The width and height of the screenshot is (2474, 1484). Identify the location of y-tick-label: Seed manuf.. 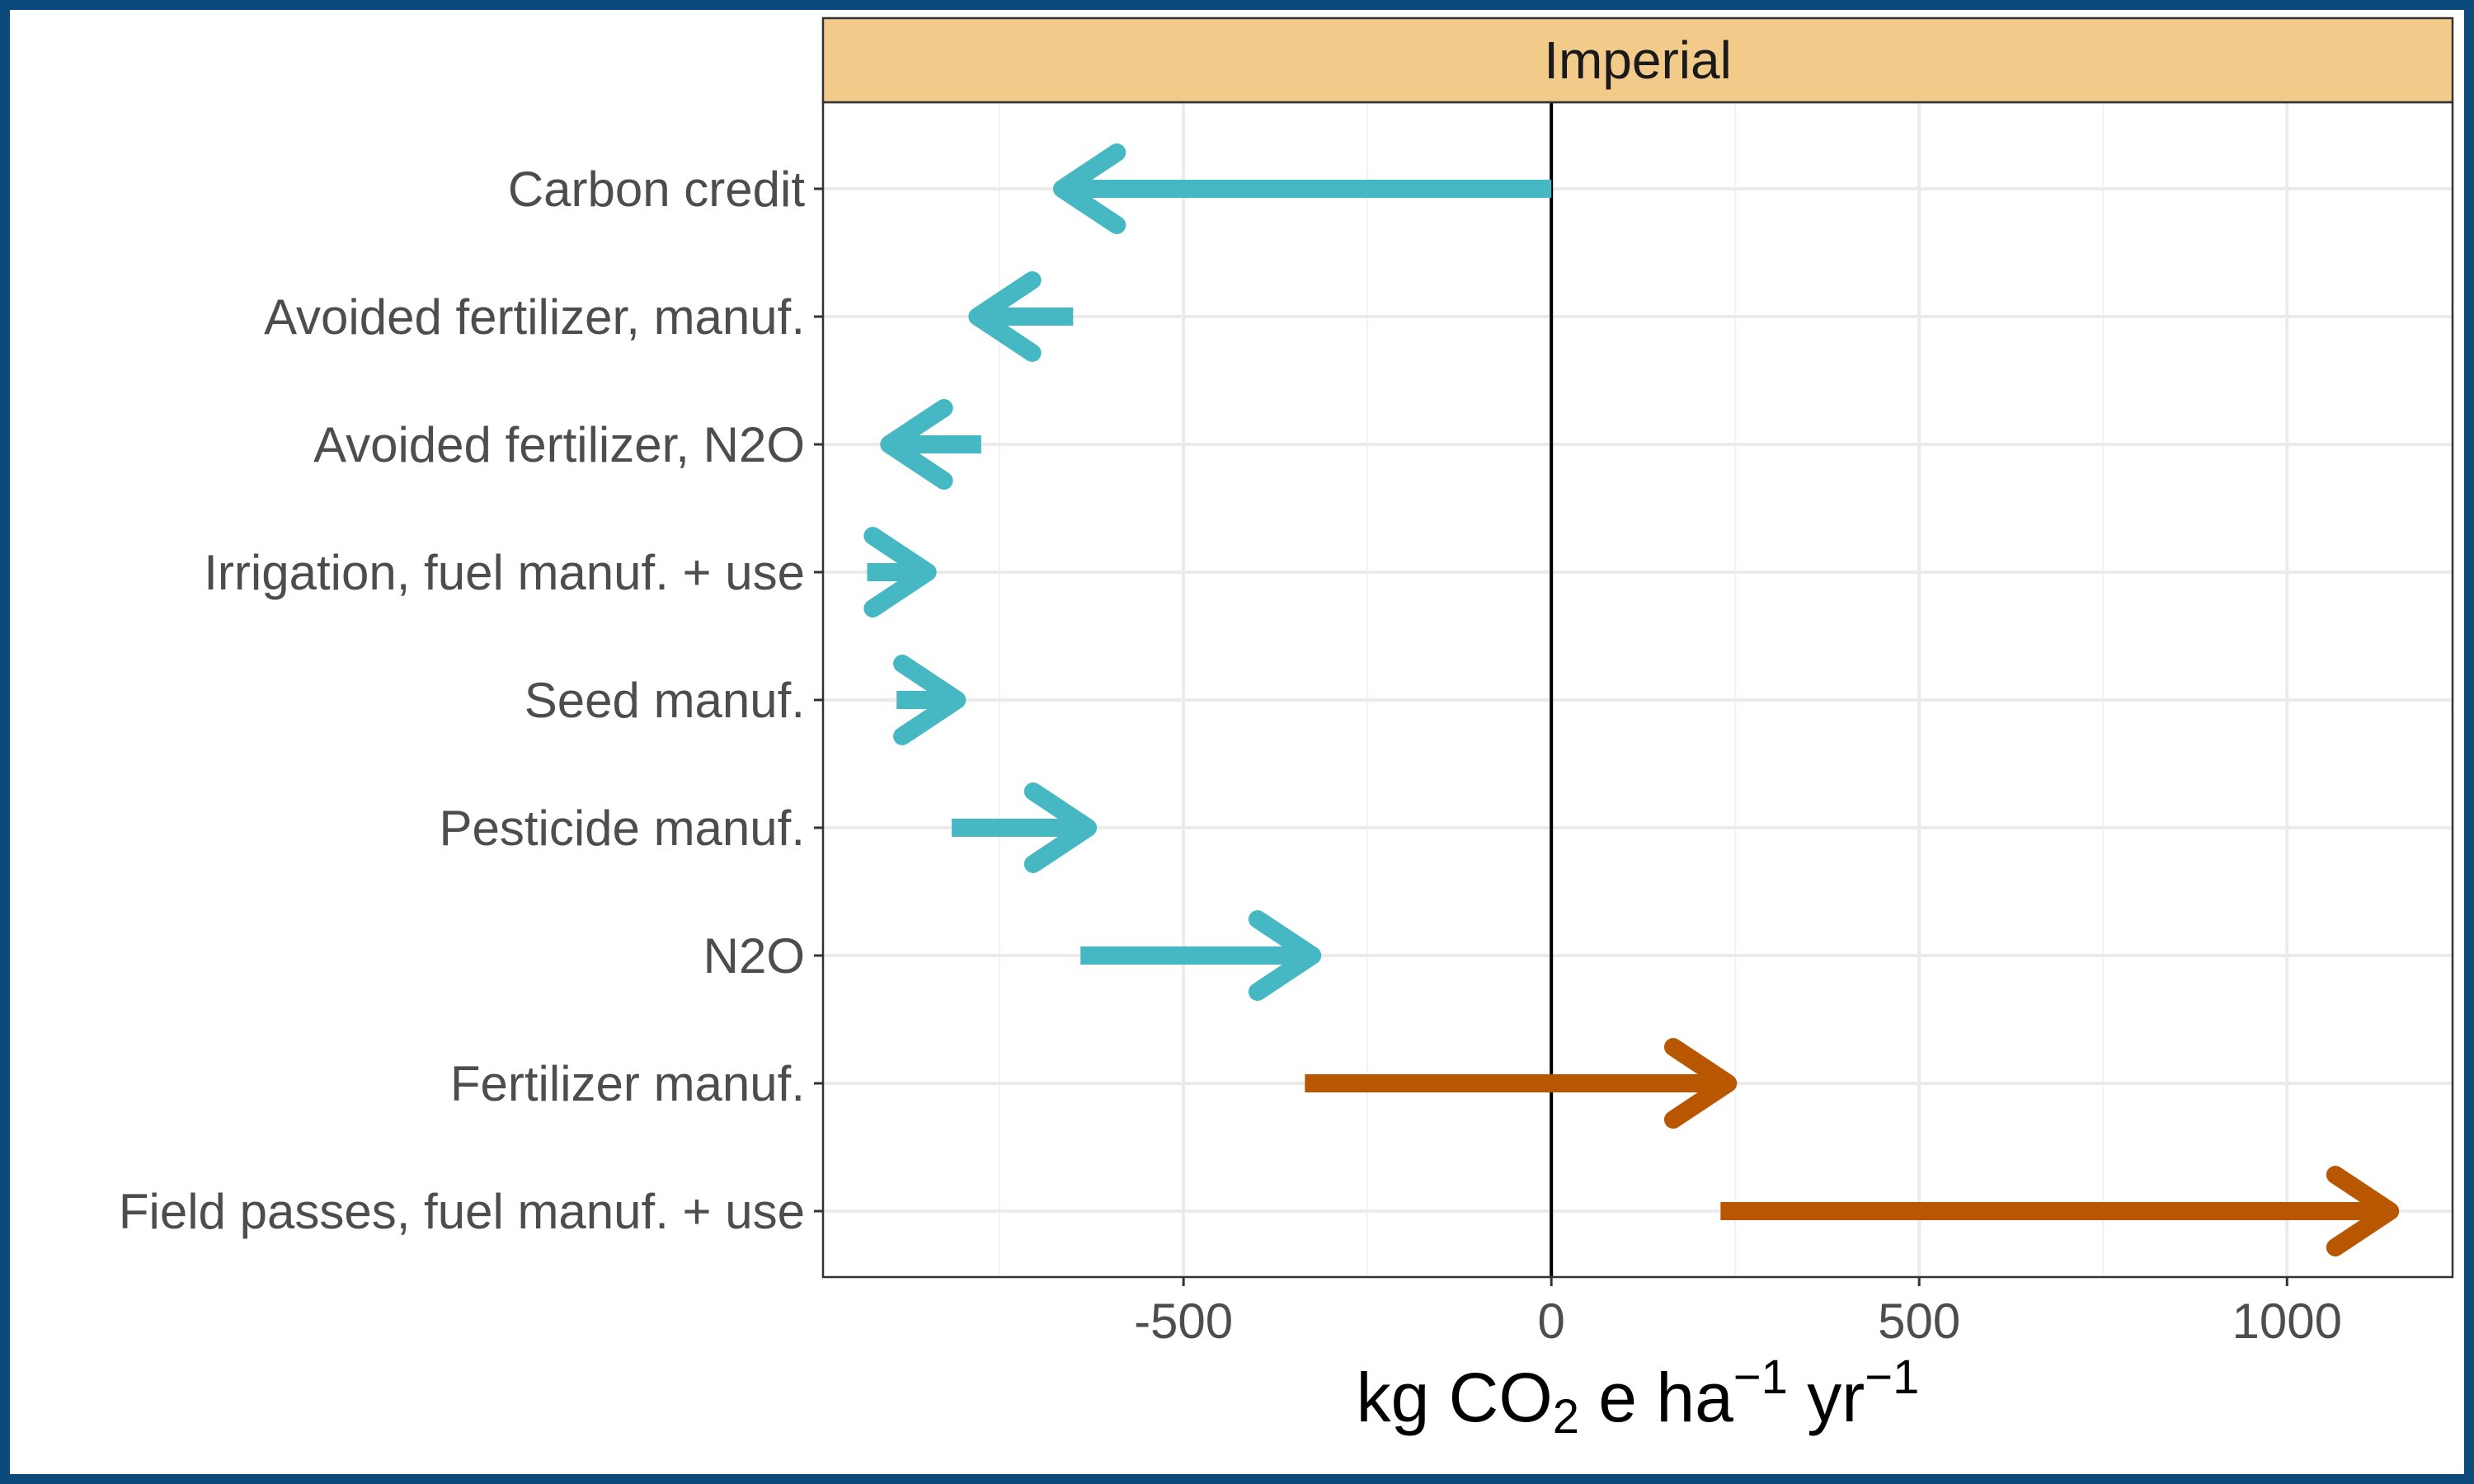
(664, 700).